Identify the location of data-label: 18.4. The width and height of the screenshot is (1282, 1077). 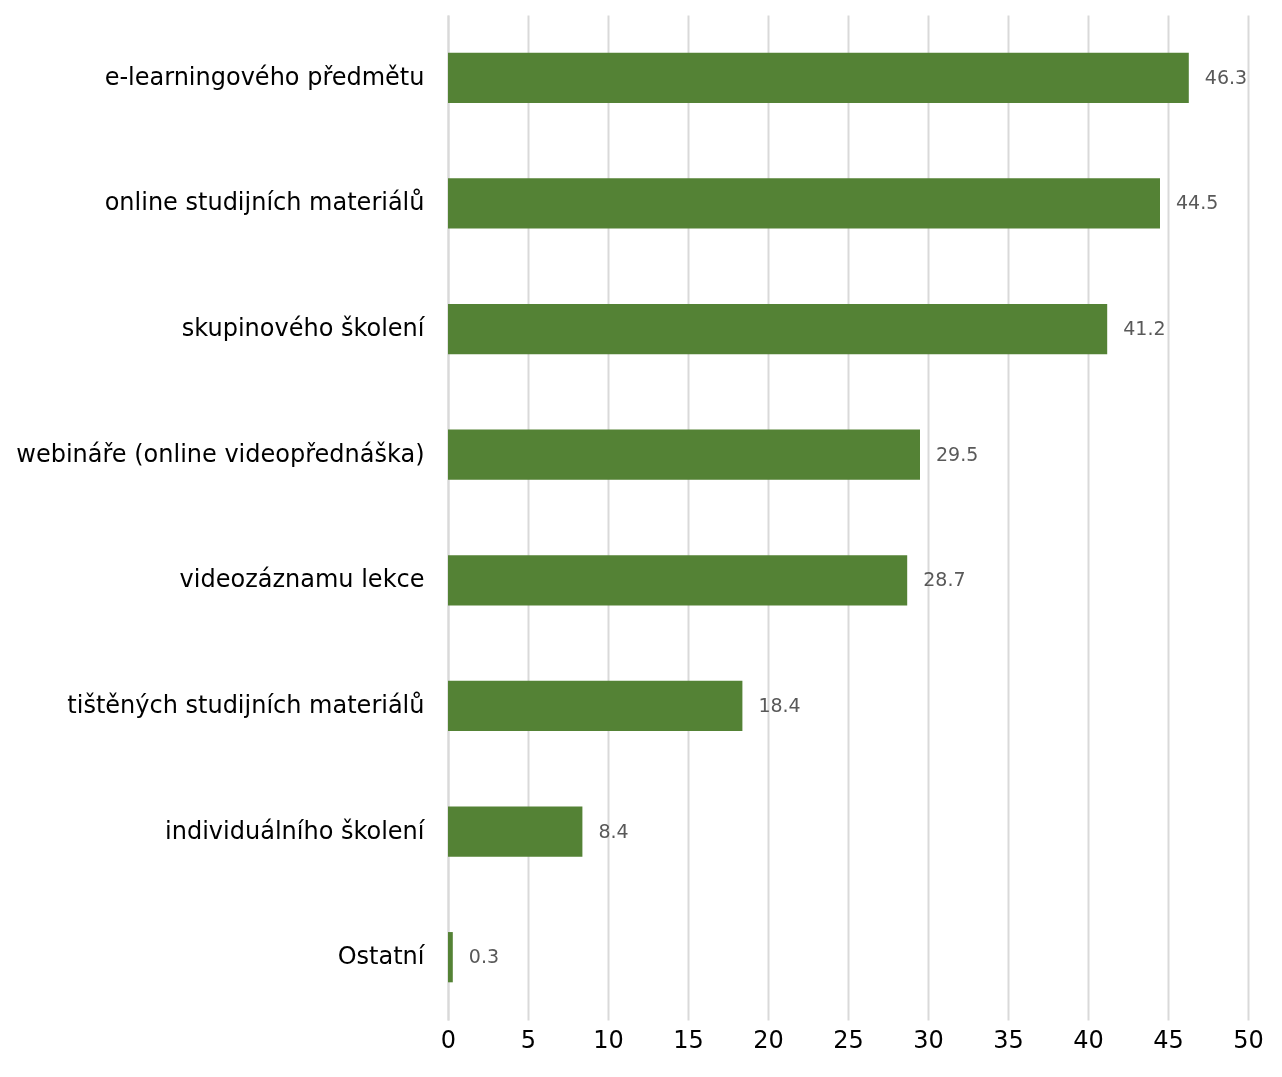
(779, 704).